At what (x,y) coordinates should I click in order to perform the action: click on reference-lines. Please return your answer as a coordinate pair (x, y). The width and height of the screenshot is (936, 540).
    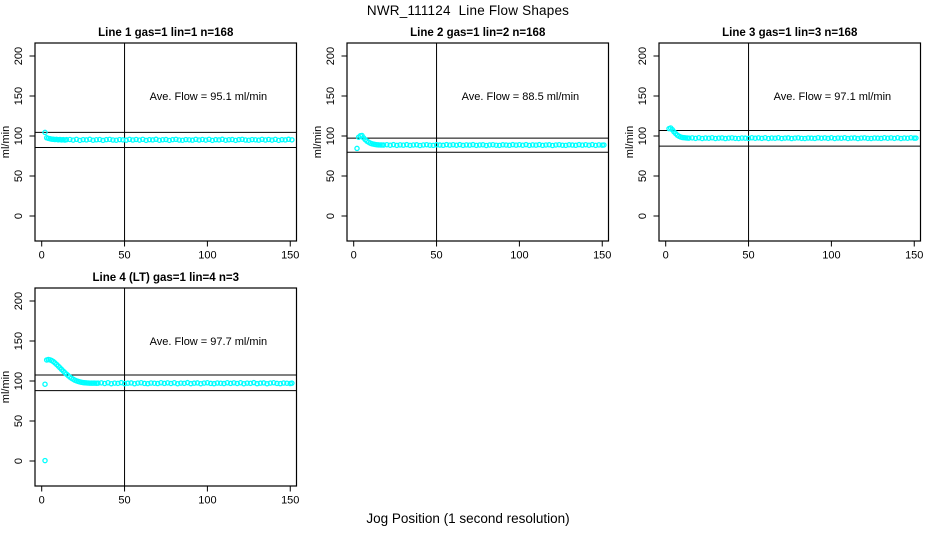
    Looking at the image, I should click on (166, 387).